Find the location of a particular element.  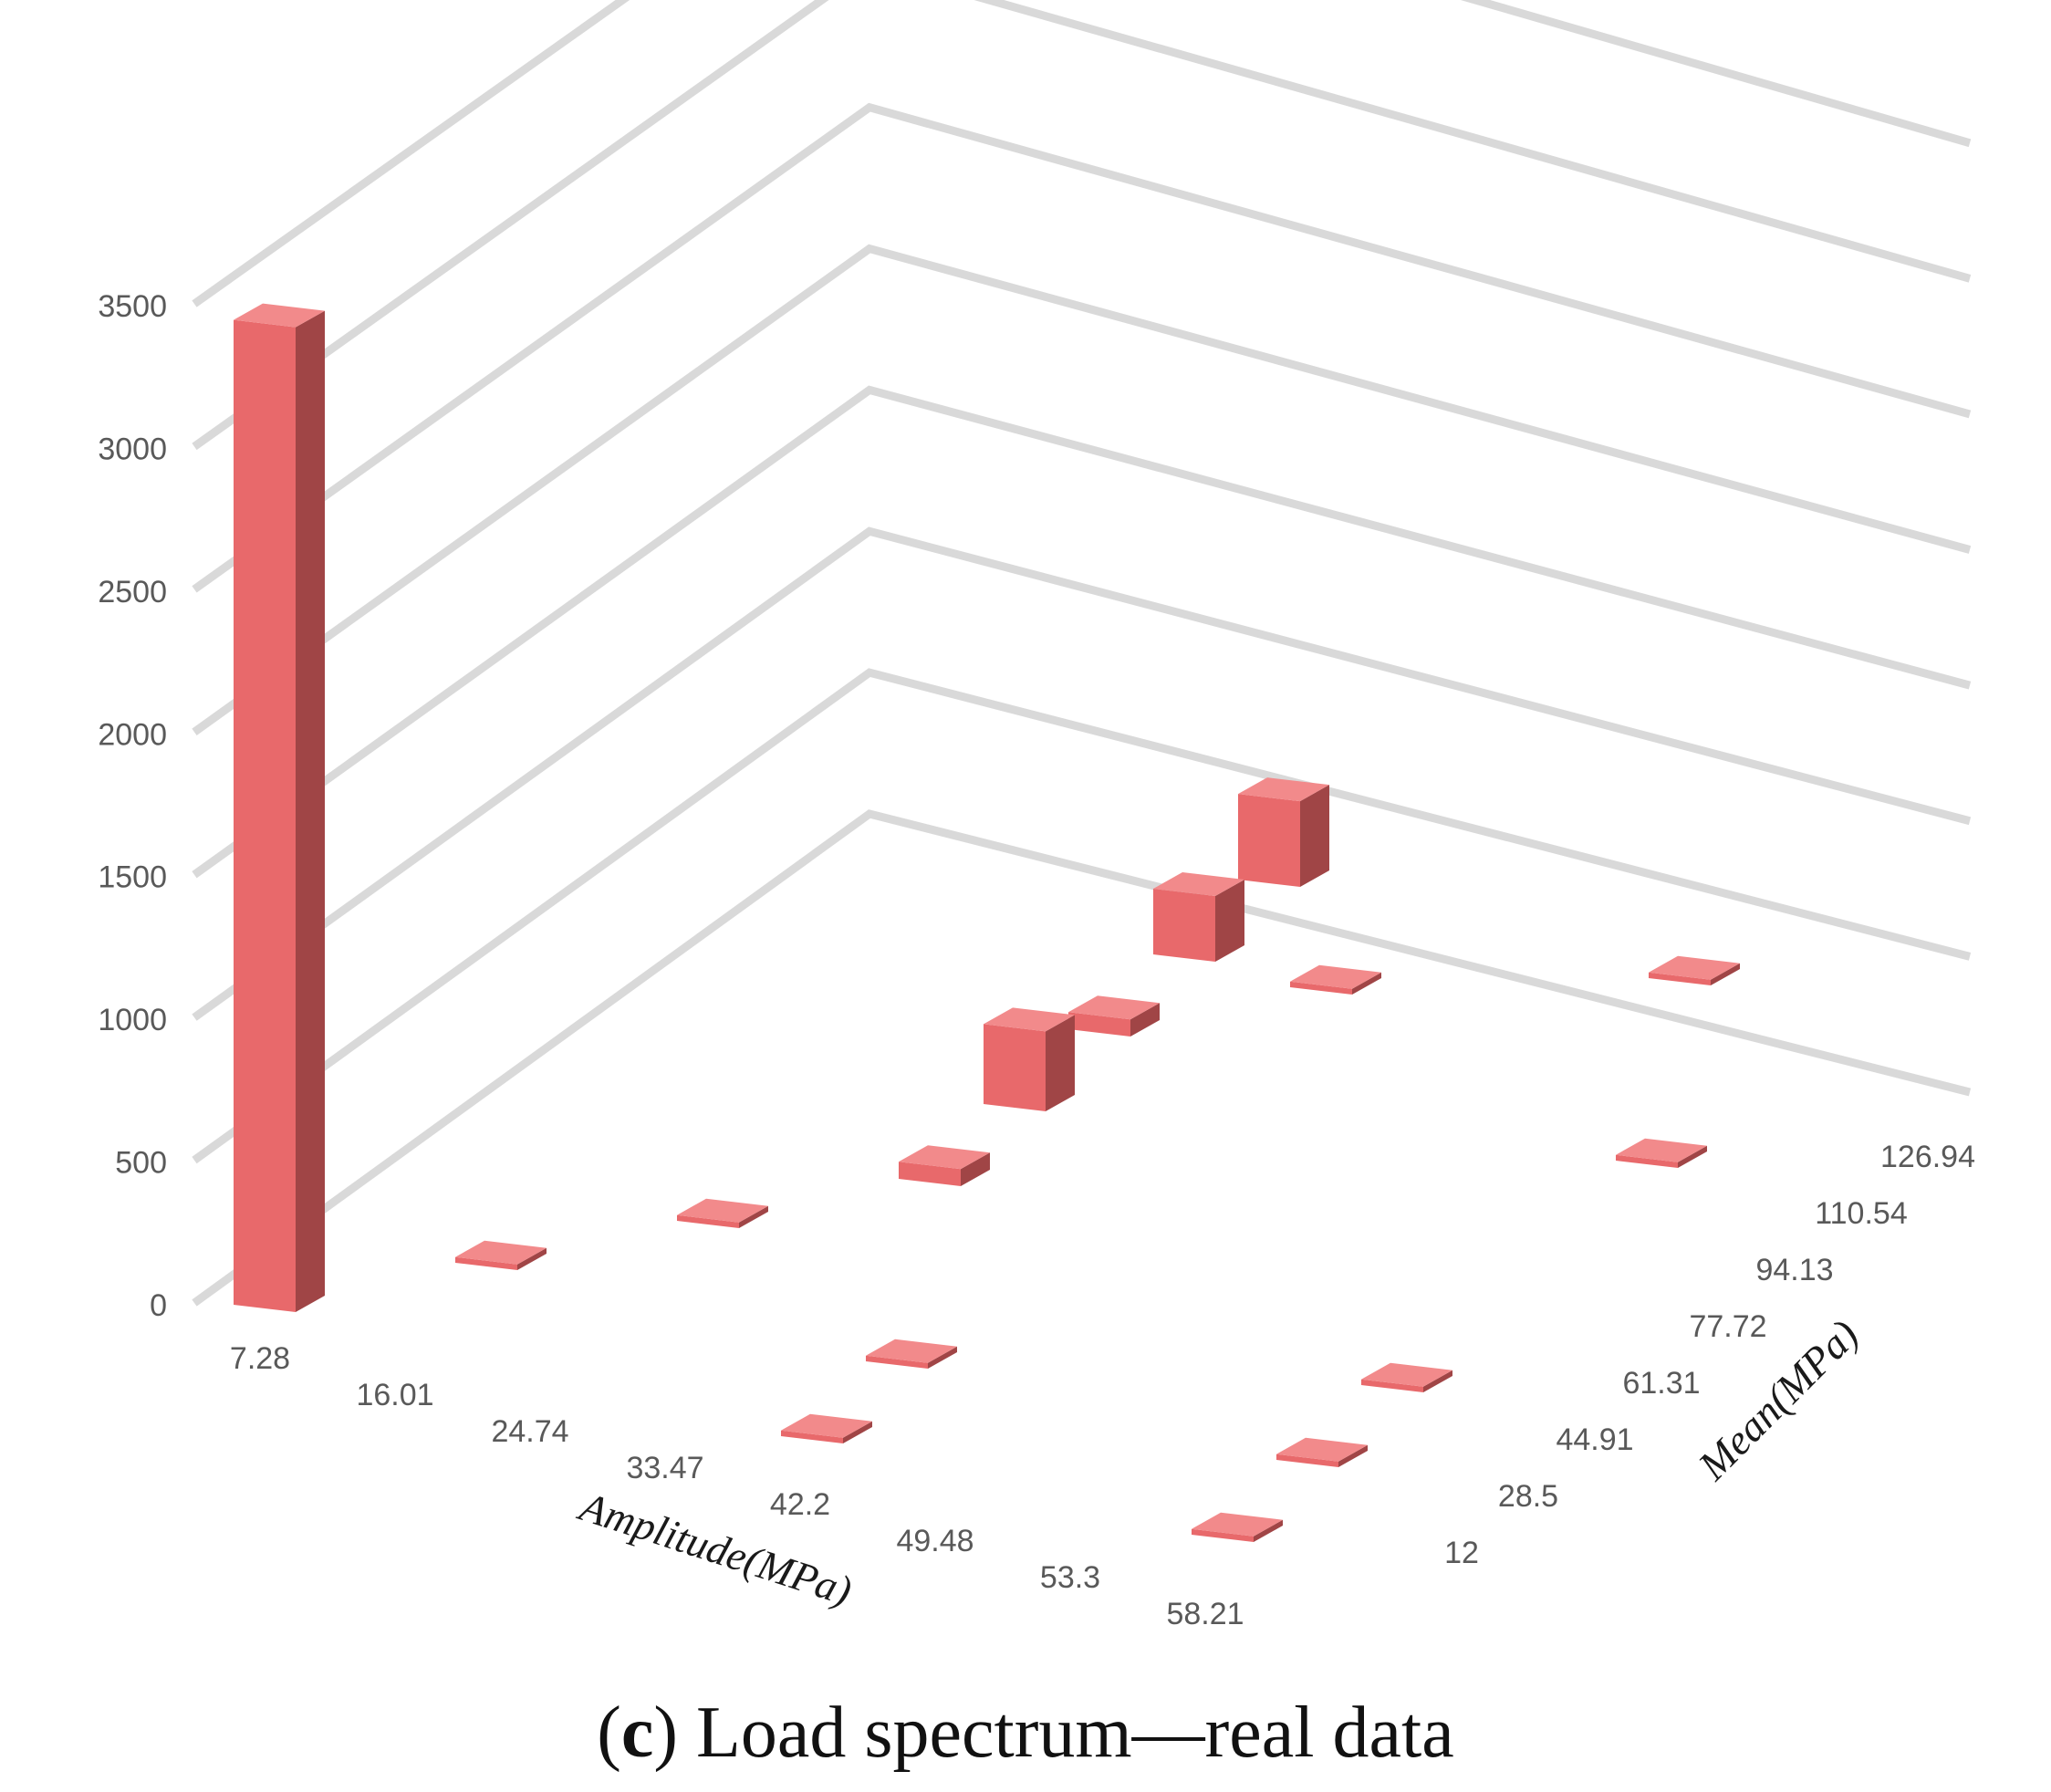

caption-suffix: ) Load spectrum—real data is located at coordinates (1053, 1733).